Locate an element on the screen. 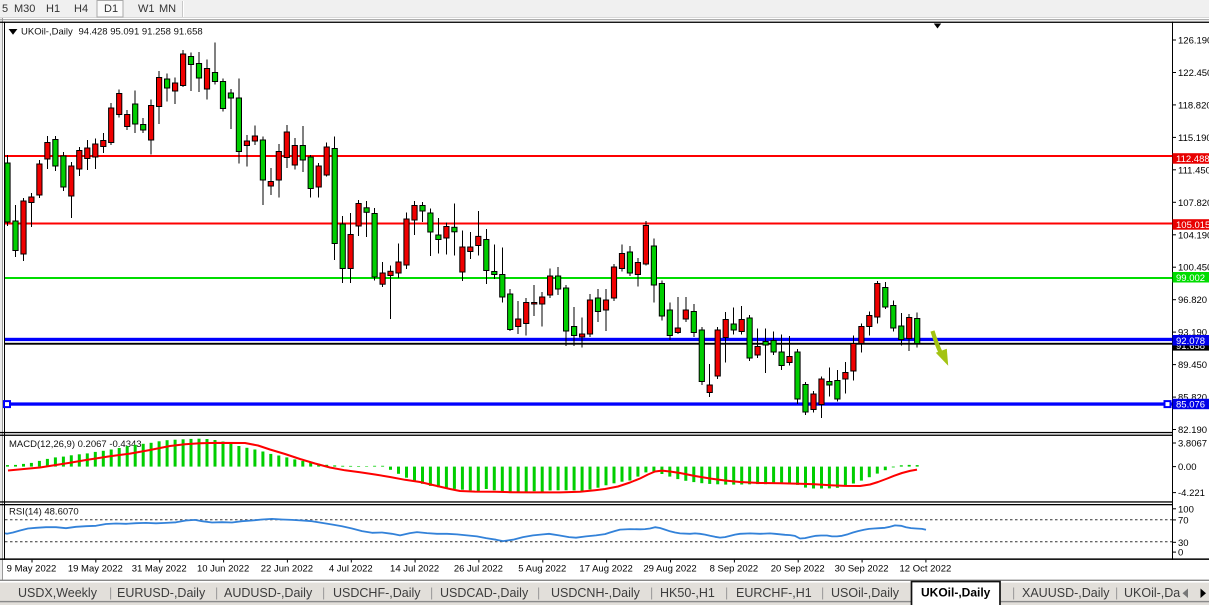 This screenshot has height=605, width=1209. svg-text: 105.015 is located at coordinates (1192, 225).